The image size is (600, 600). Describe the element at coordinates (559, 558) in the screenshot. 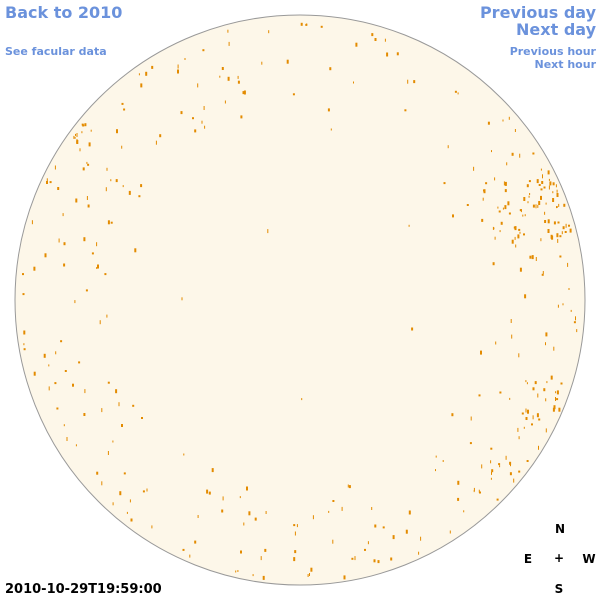

I see `compass-center: +` at that location.